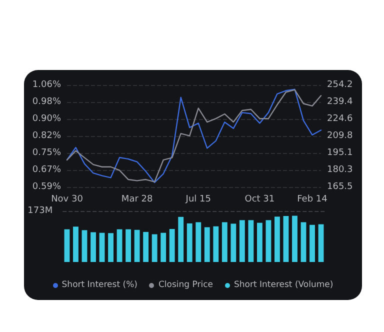  Describe the element at coordinates (185, 285) in the screenshot. I see `legend-label: Closing Price` at that location.